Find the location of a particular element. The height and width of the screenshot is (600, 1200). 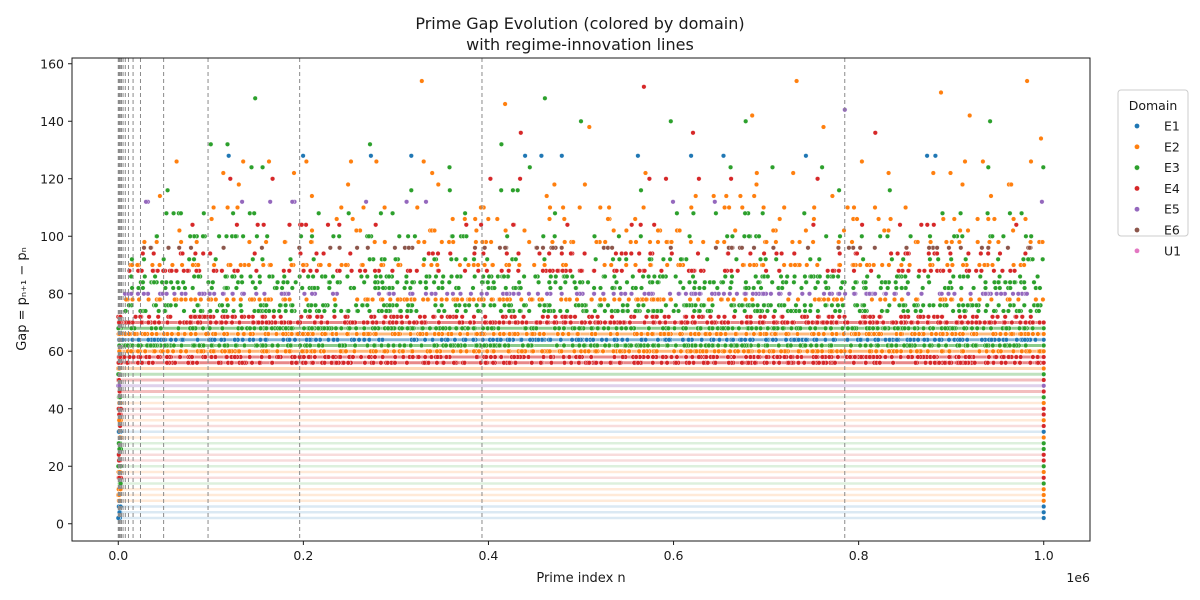

legend-title: Domain is located at coordinates (1153, 105).